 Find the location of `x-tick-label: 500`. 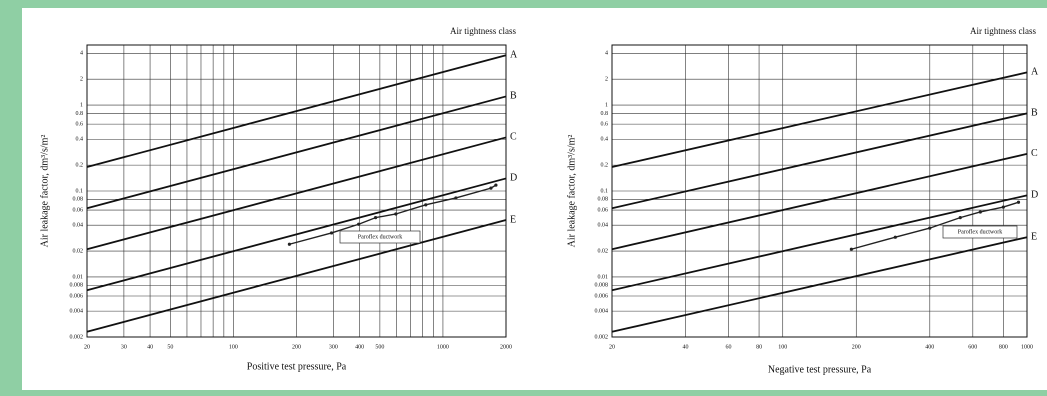

x-tick-label: 500 is located at coordinates (379, 347).